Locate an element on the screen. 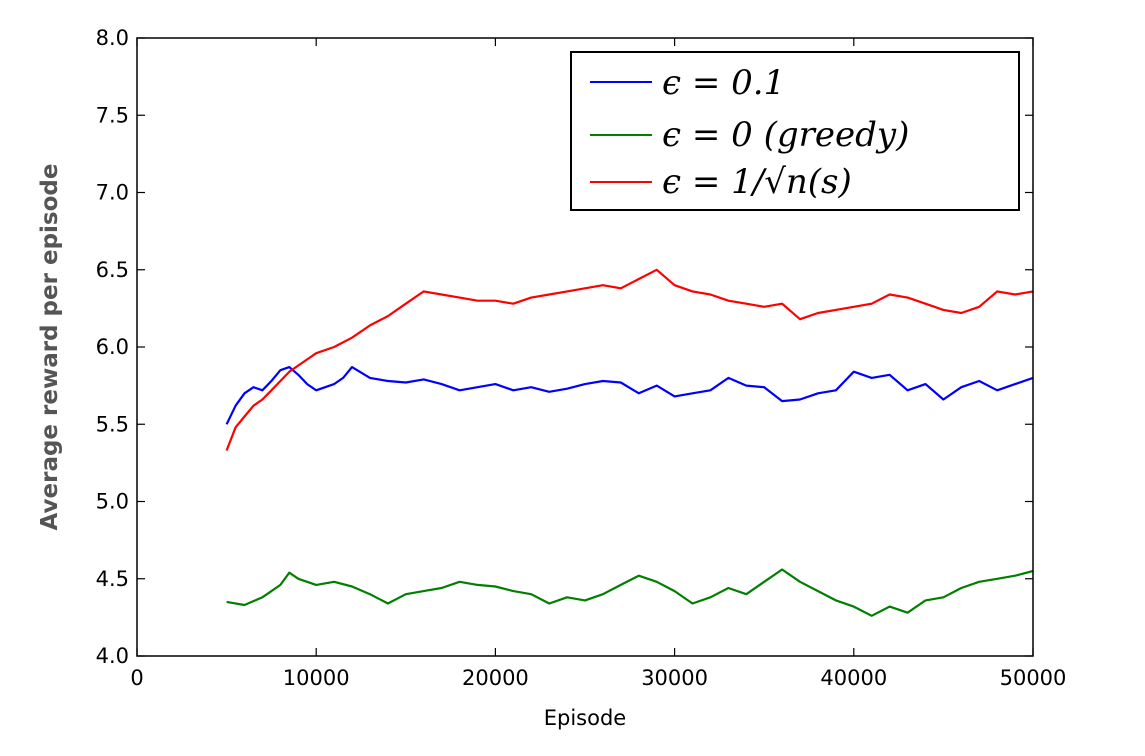 This screenshot has height=756, width=1145. y-tick-label-2: 5.0 is located at coordinates (112, 502).